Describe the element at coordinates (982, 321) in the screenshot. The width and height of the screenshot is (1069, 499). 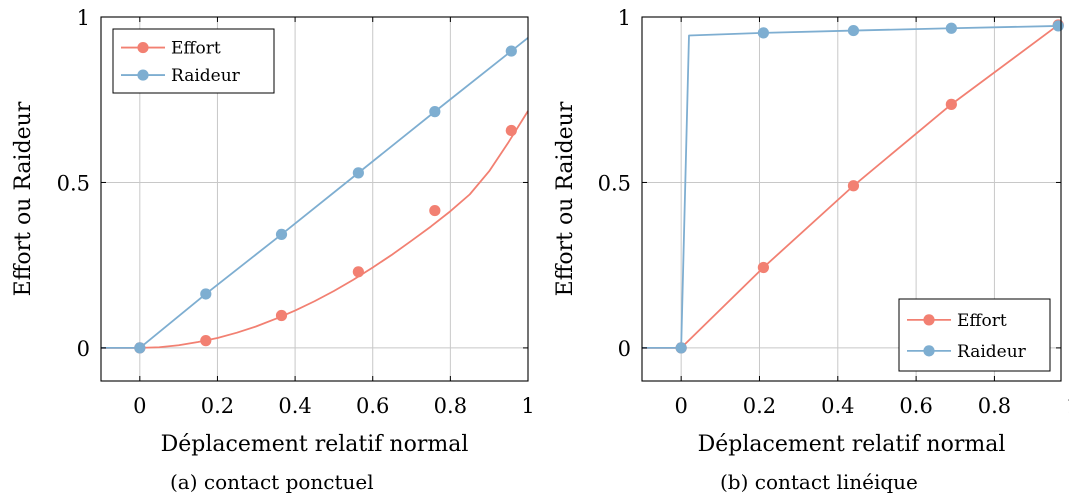
I see `chart-b-legend-effort-label: Effort` at that location.